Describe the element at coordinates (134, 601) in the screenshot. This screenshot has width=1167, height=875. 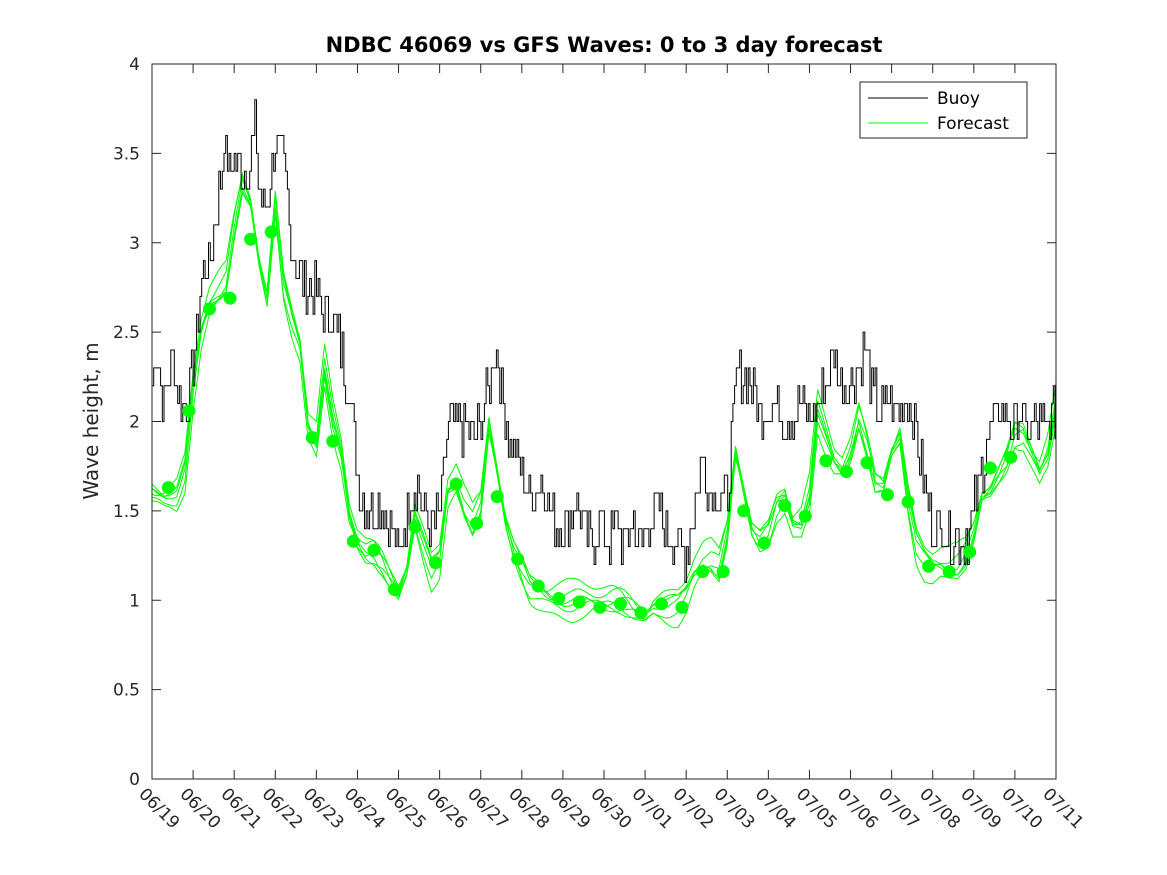
I see `y-tick-label: 1` at that location.